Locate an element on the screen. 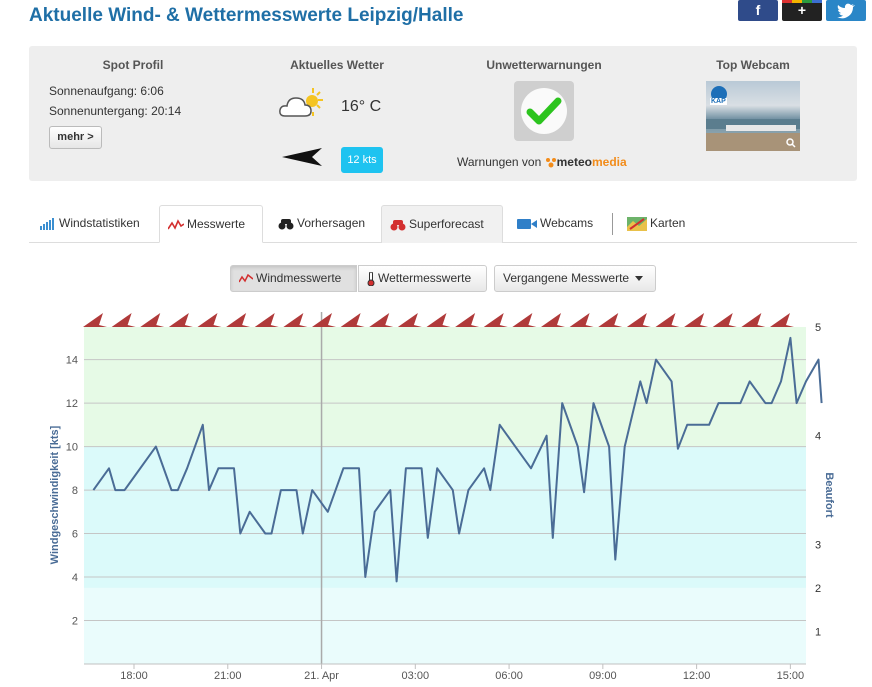 This screenshot has height=687, width=872. sunset-text: Sonnenuntergang: 20:14 is located at coordinates (115, 111).